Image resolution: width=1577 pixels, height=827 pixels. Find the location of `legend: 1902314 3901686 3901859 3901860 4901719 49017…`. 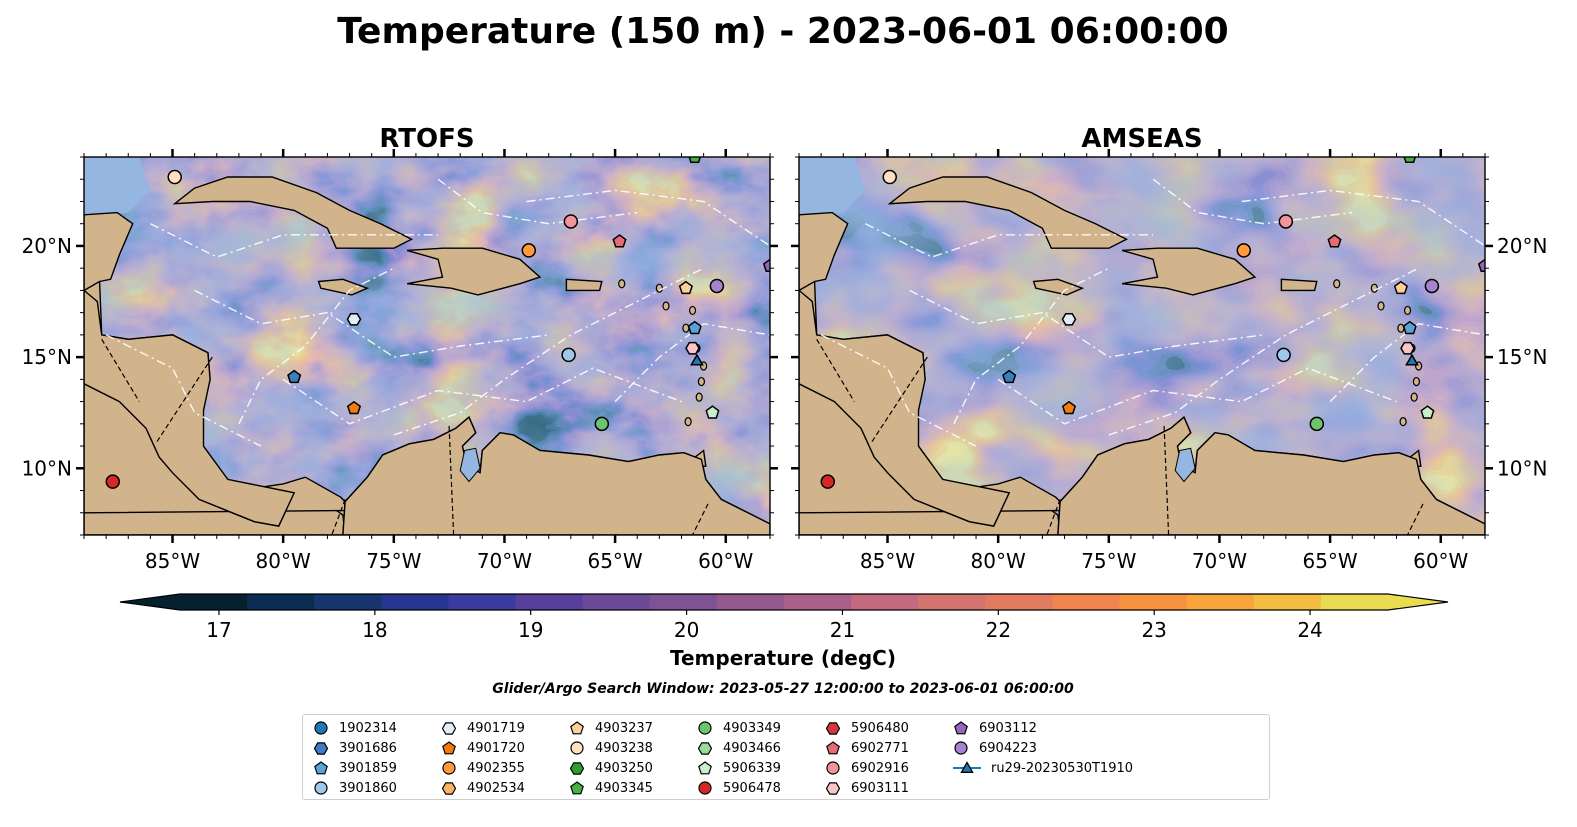

legend: 1902314 3901686 3901859 3901860 4901719 49017… is located at coordinates (786, 757).